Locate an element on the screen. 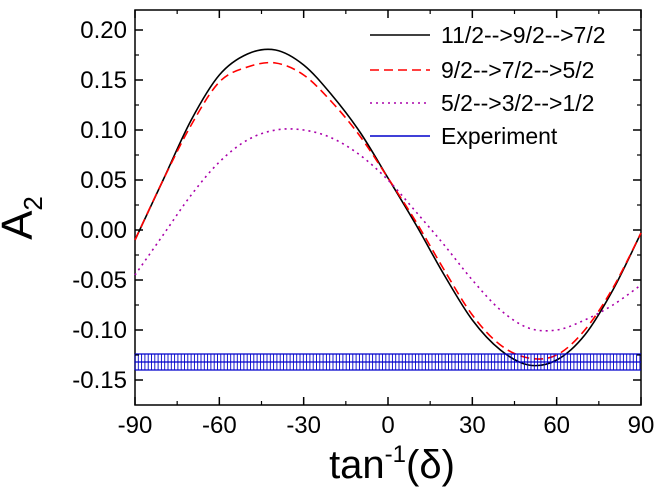  x-axis-title: tan-1(δ) is located at coordinates (392, 464).